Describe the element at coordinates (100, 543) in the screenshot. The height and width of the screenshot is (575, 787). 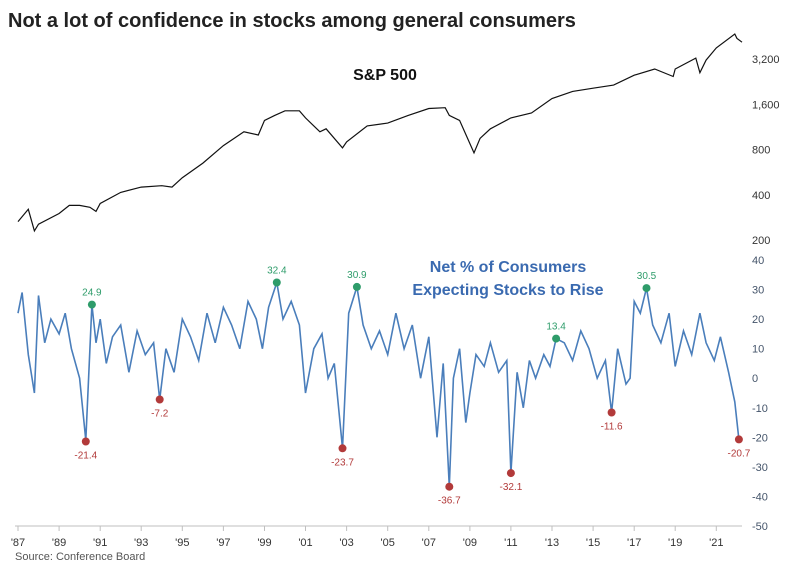
I see `x-tick-label: '91` at that location.